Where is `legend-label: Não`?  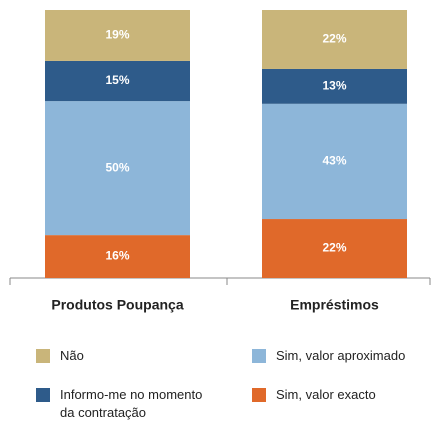 legend-label: Não is located at coordinates (72, 355).